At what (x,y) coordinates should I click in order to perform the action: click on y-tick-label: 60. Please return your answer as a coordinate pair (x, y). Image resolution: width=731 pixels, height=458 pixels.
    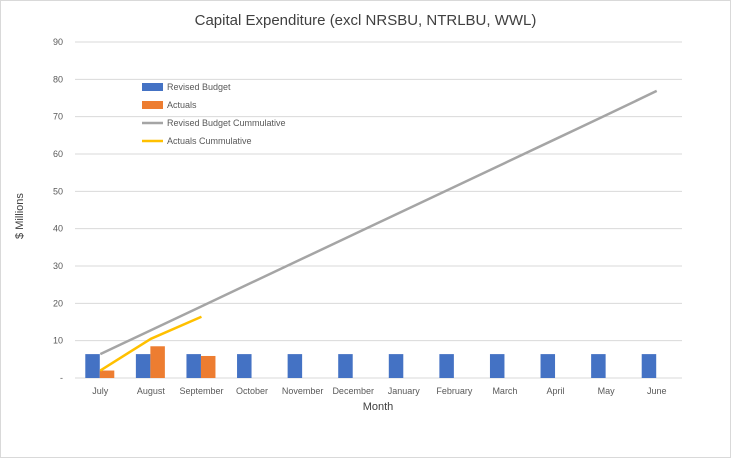
    Looking at the image, I should click on (58, 154).